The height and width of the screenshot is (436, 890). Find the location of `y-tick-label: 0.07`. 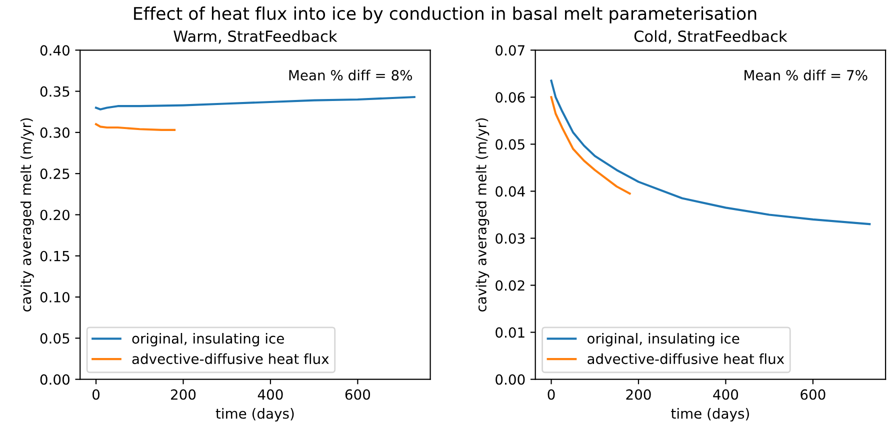

y-tick-label: 0.07 is located at coordinates (510, 50).